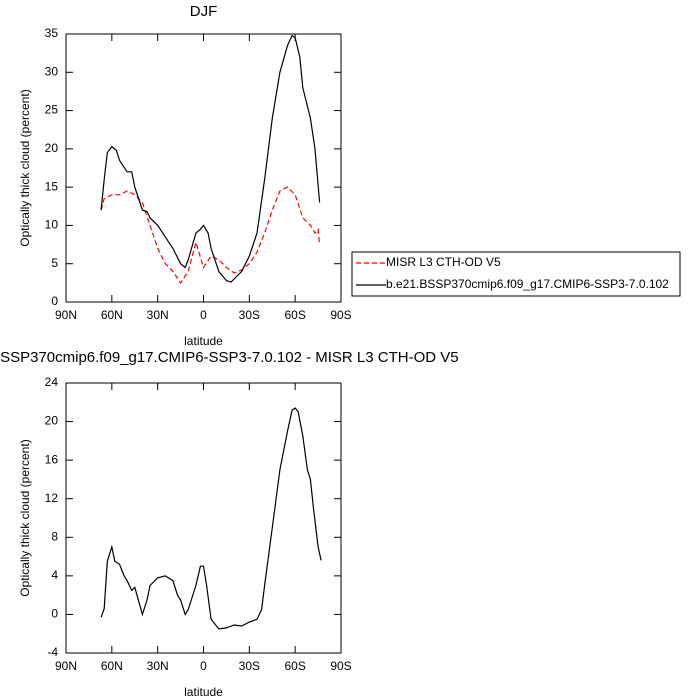  What do you see at coordinates (54, 263) in the screenshot?
I see `y-tick-label: 5` at bounding box center [54, 263].